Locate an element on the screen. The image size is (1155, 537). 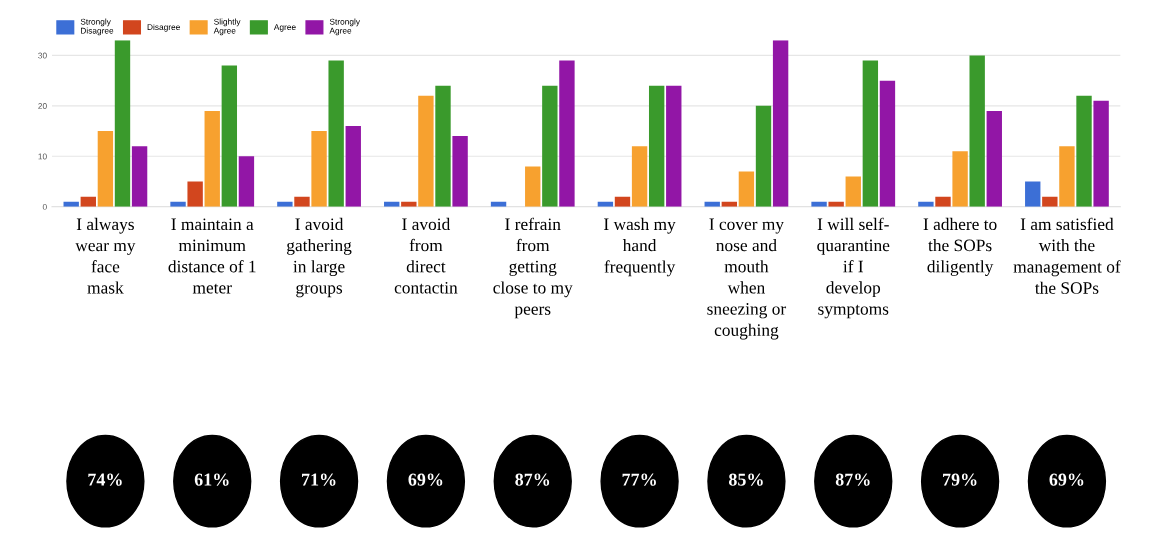
text: 79% is located at coordinates (960, 479).